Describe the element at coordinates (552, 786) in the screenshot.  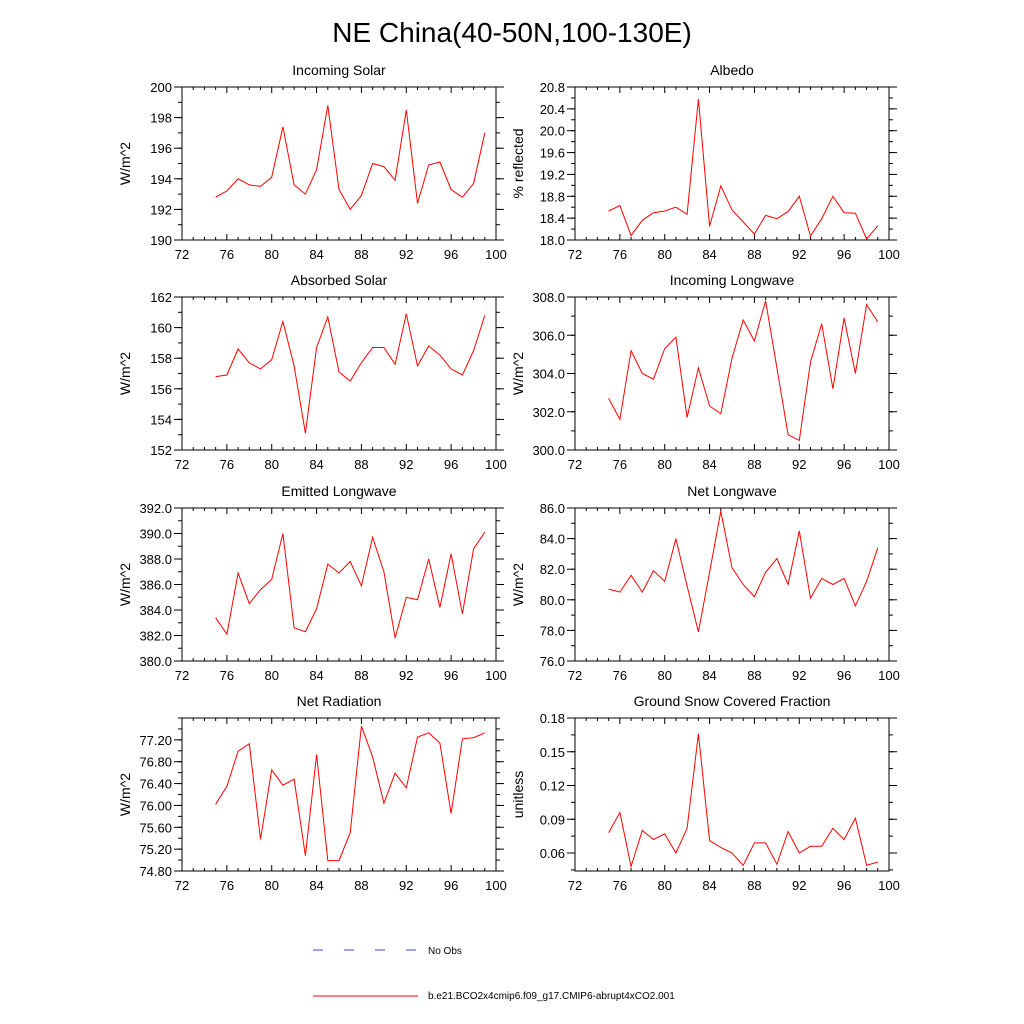
I see `y-tick-label: 0.12` at that location.